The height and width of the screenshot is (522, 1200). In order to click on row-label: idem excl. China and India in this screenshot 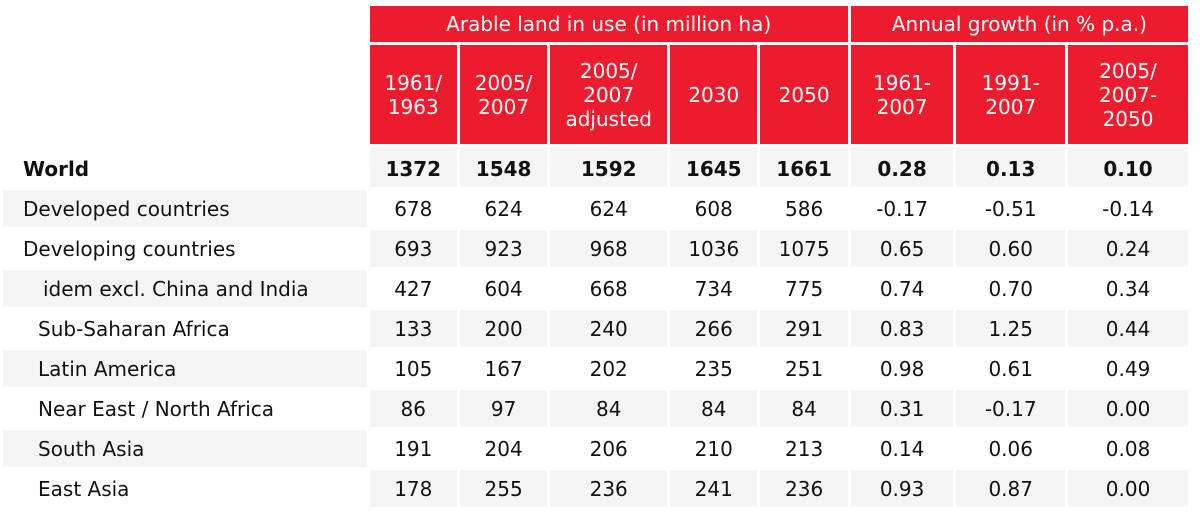, I will do `click(185, 288)`.